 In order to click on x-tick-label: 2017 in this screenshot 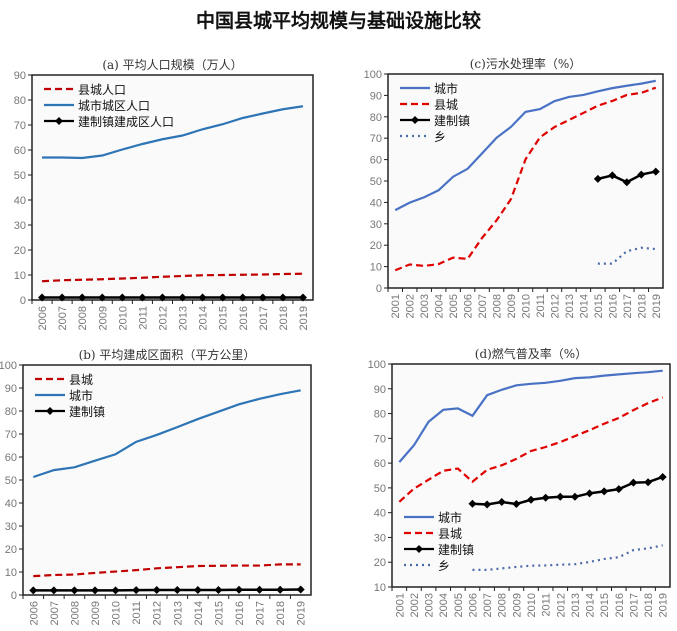, I will do `click(628, 306)`.